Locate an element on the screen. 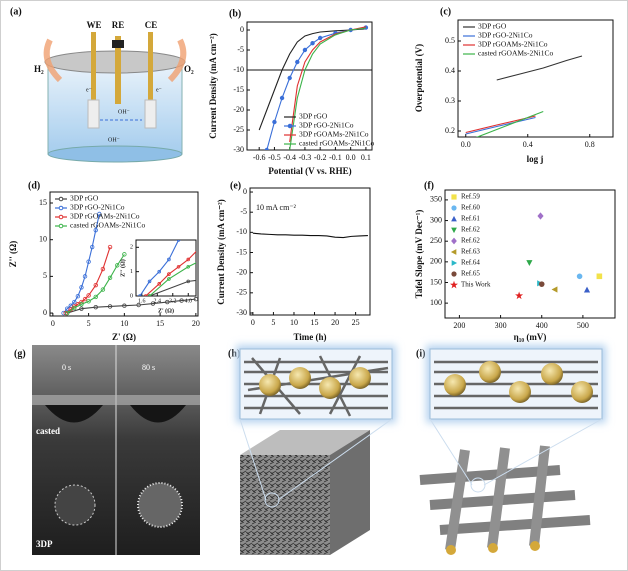  x-tick-label: -0.6 is located at coordinates (259, 157).